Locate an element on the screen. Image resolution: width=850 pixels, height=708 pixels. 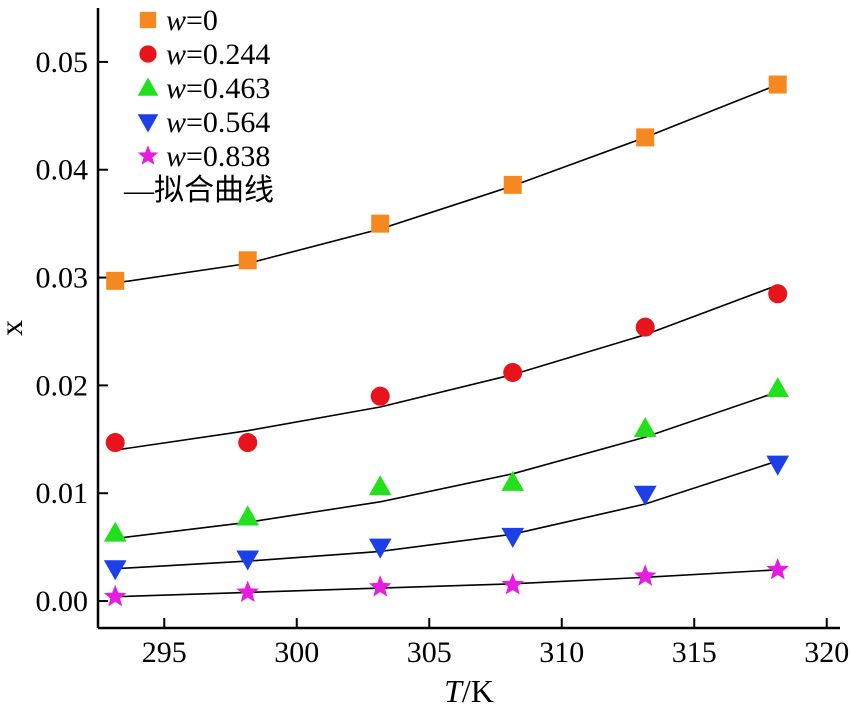
y-tick-label: 0.04 is located at coordinates (62, 170).